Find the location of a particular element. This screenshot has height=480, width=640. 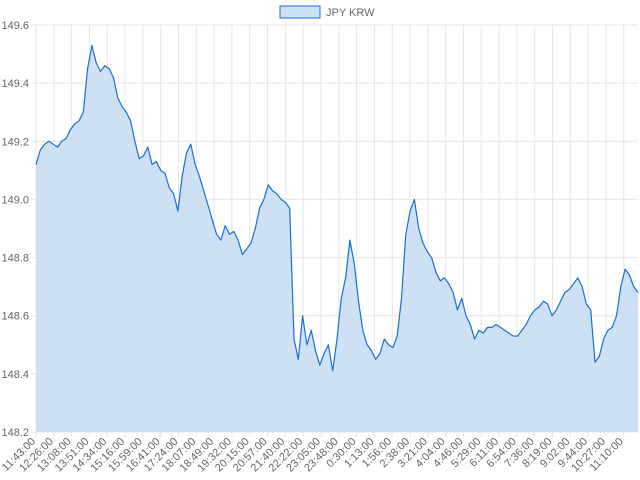

y-tick-label: 148.6 is located at coordinates (15, 317).